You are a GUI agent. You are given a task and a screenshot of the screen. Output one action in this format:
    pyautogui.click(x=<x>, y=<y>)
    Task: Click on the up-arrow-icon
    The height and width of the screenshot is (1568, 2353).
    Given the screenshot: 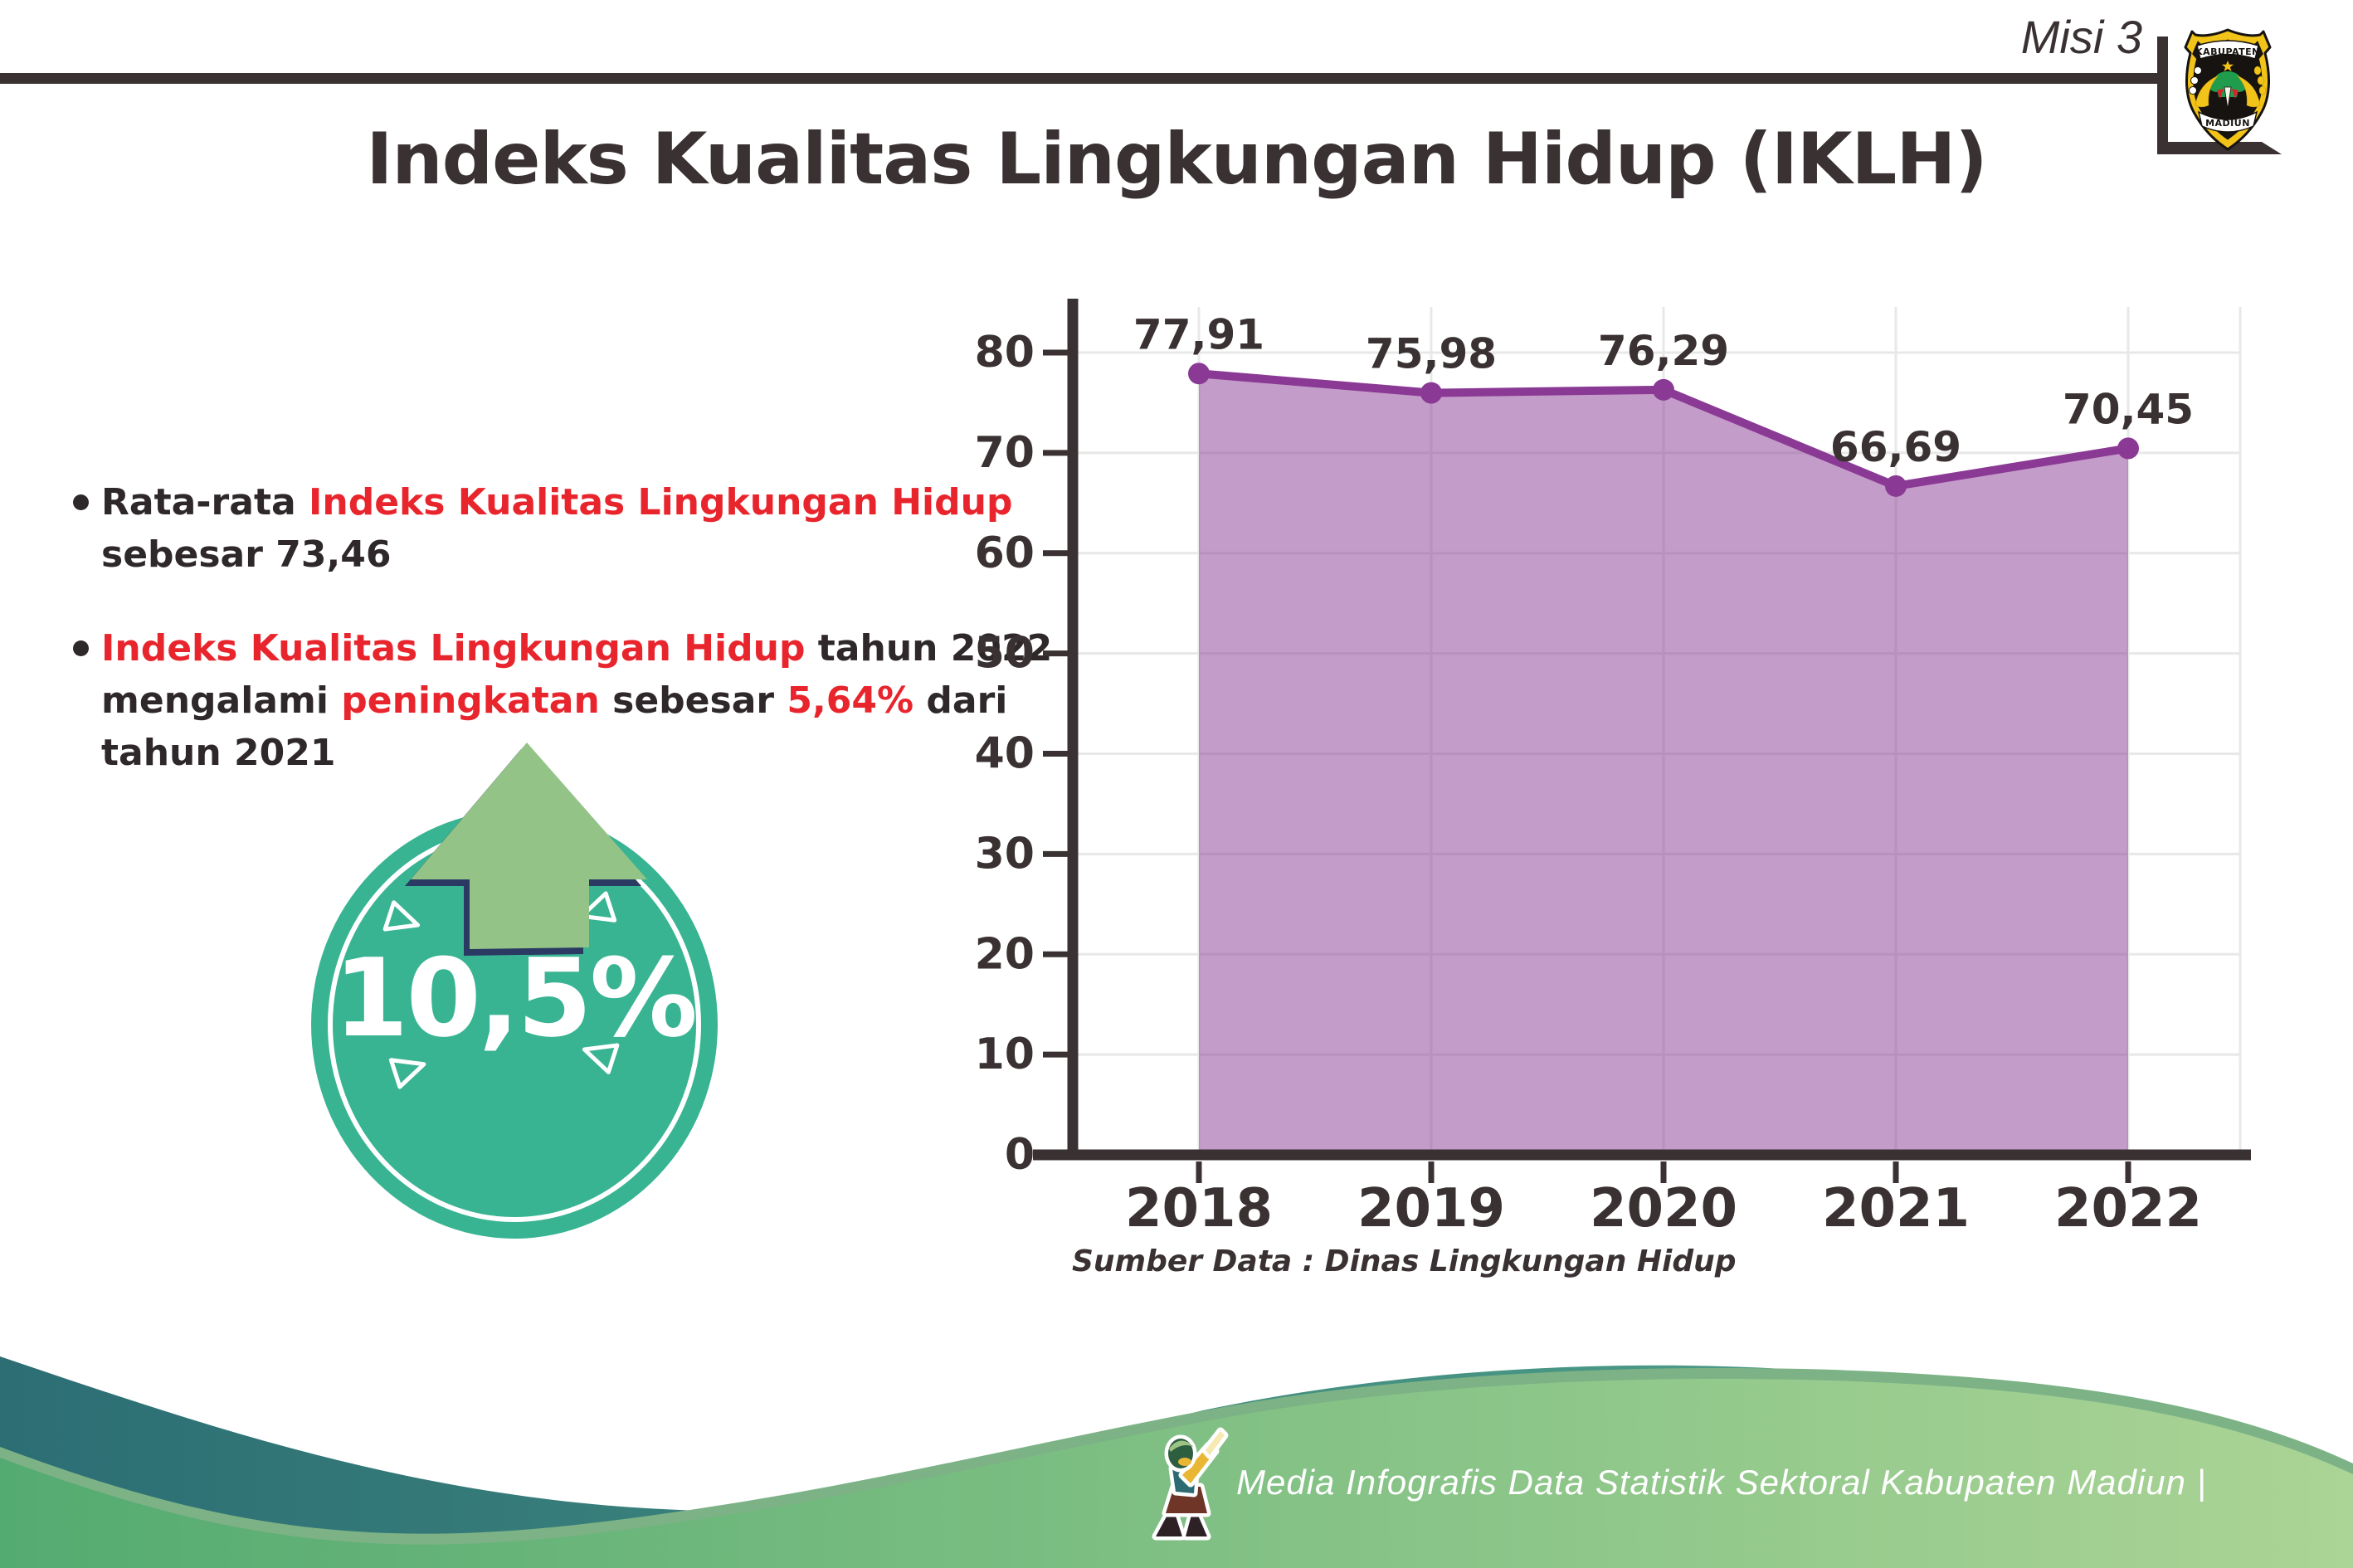 What is the action you would take?
    pyautogui.click(x=526, y=849)
    